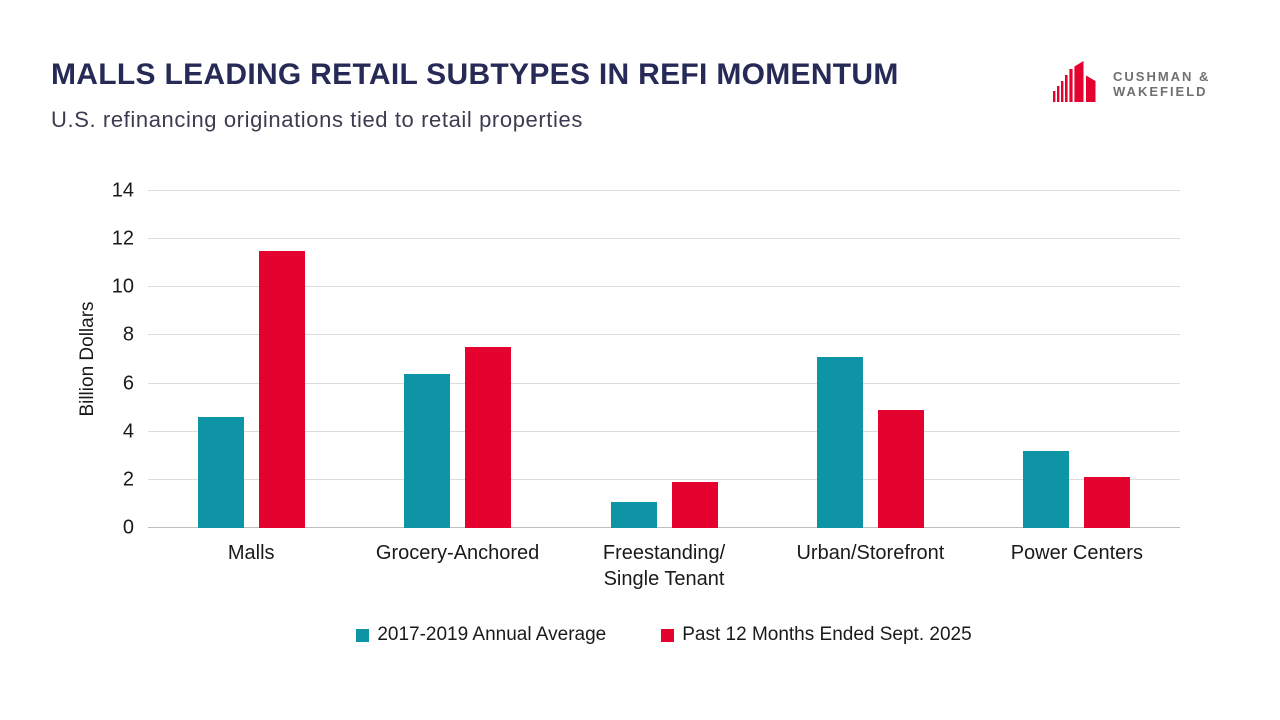 The width and height of the screenshot is (1280, 720). I want to click on bar-series2-category2, so click(694, 505).